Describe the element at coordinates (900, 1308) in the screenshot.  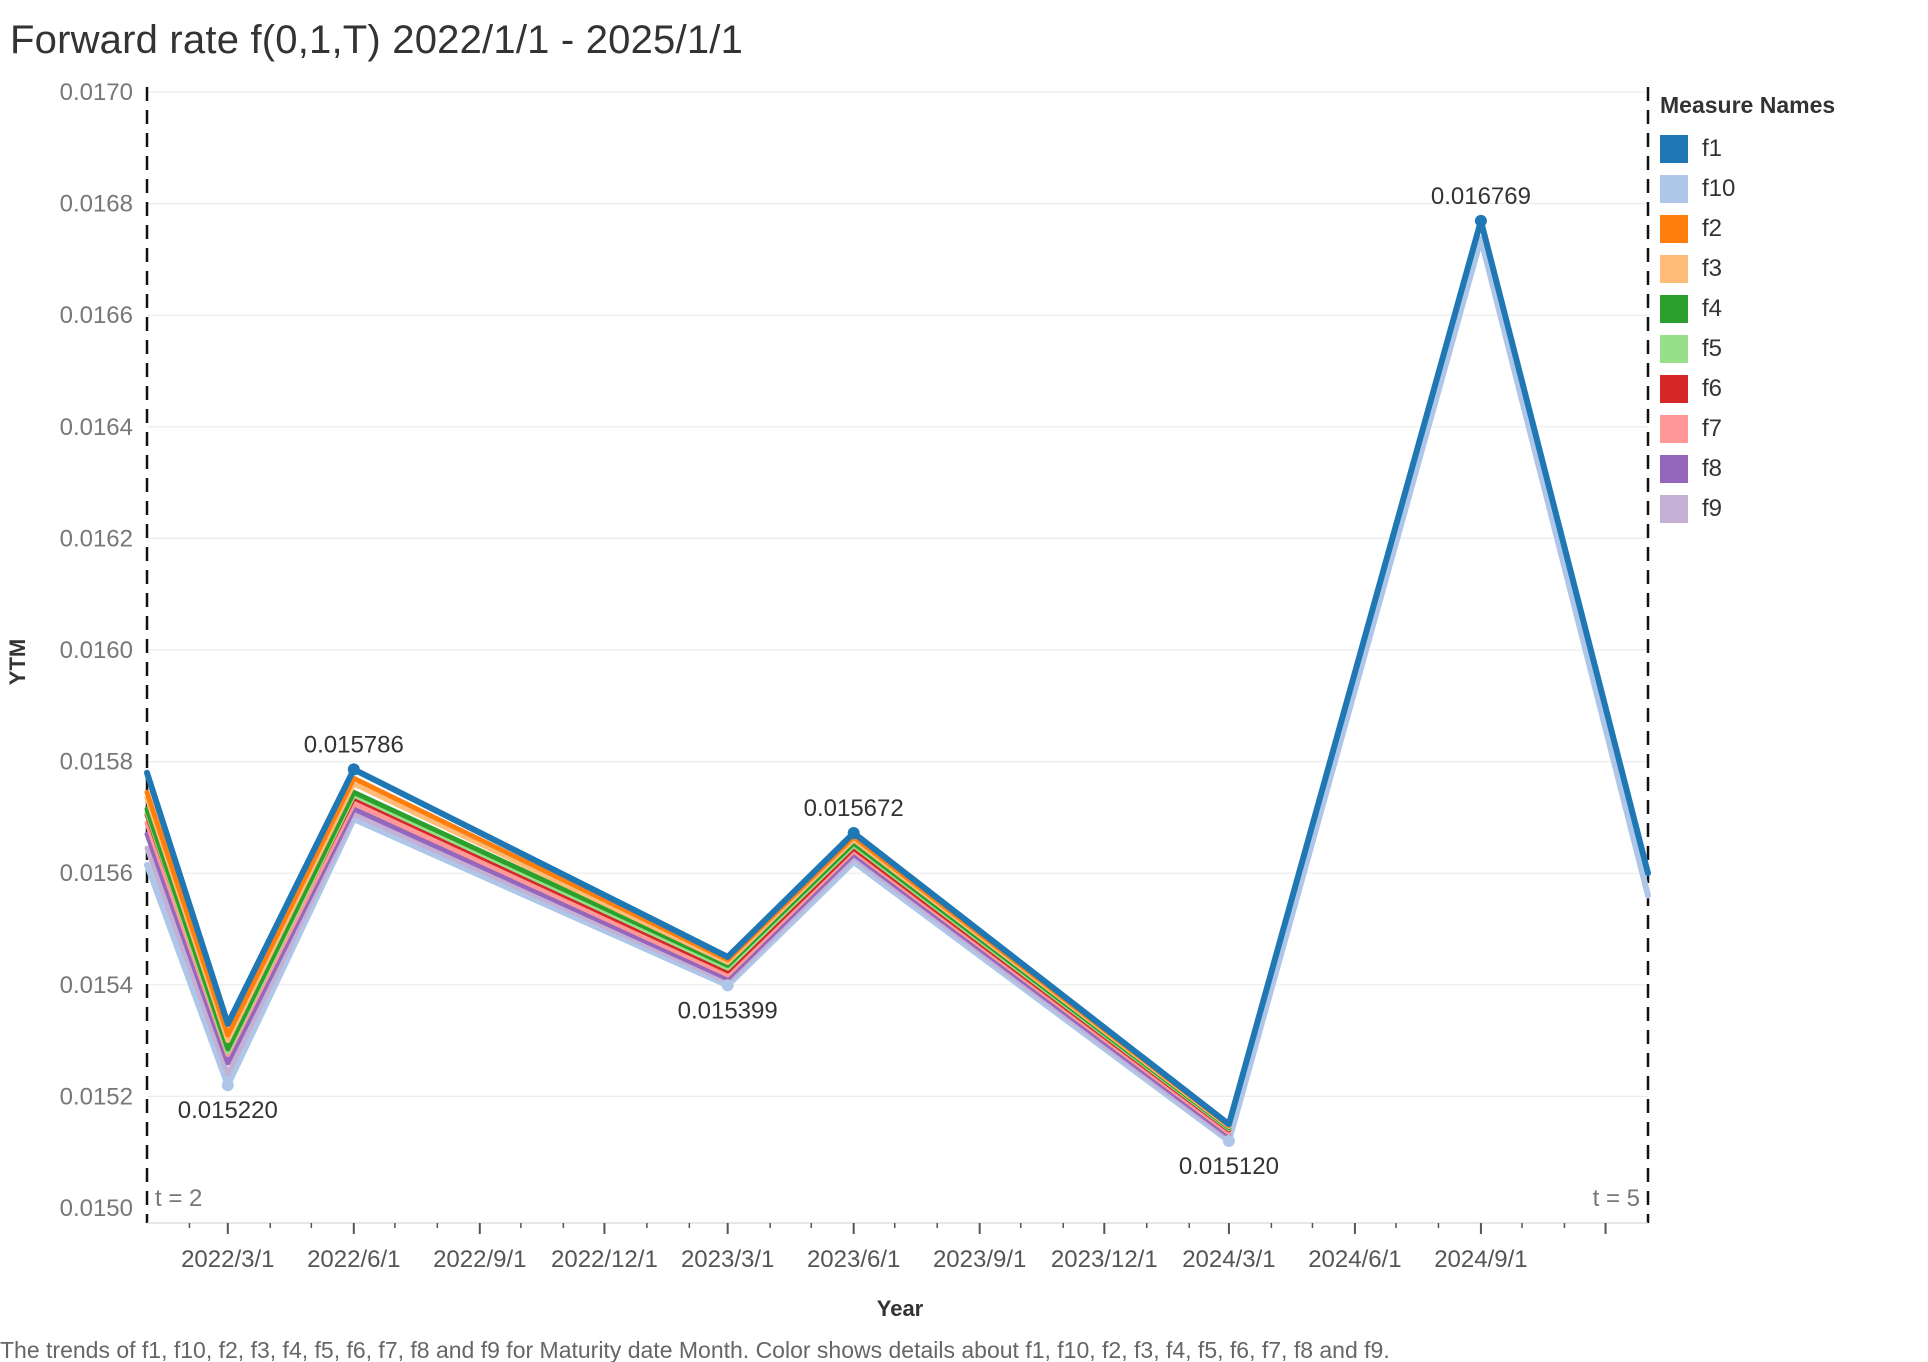
I see `x-axis-title: Year` at that location.